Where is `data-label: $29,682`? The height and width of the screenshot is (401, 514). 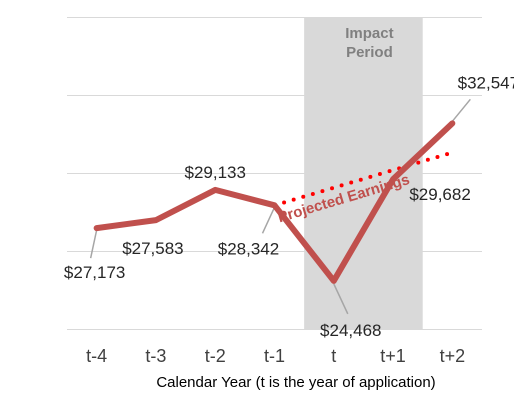
data-label: $29,682 is located at coordinates (439, 194).